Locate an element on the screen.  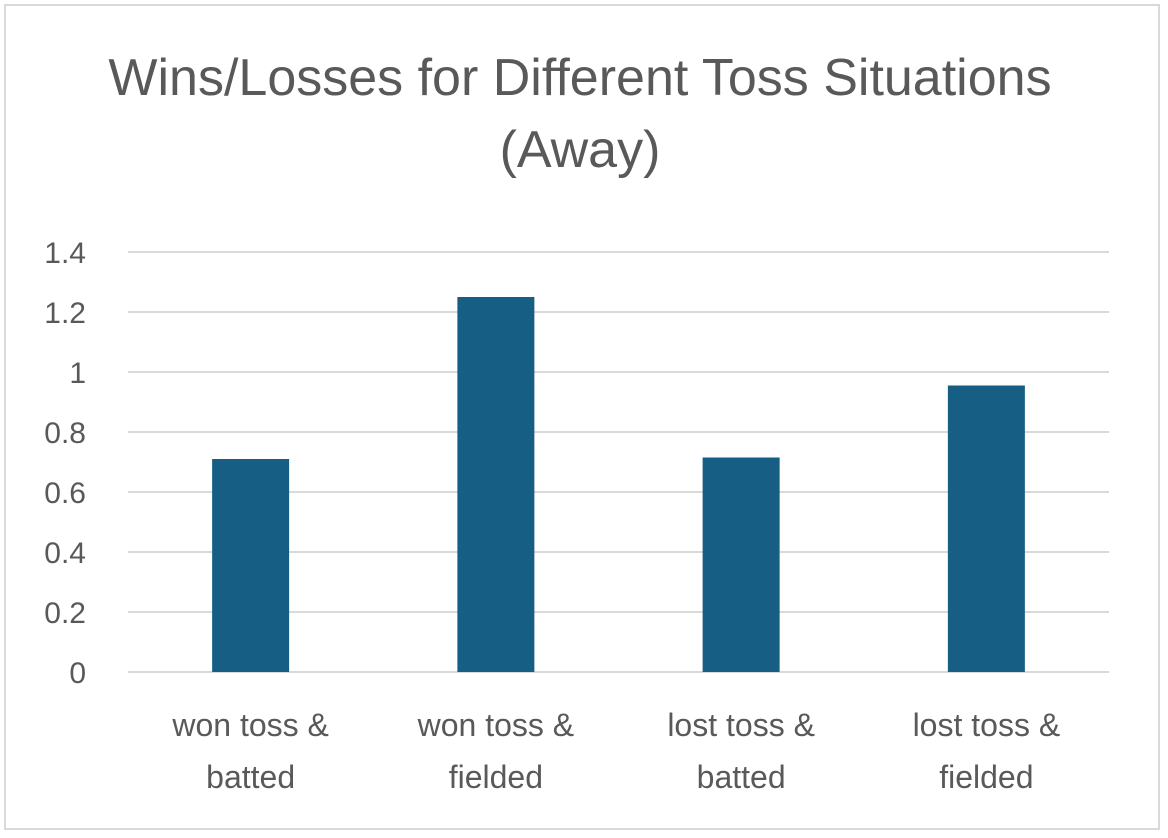
y-tick-label: 1.2 is located at coordinates (65, 313).